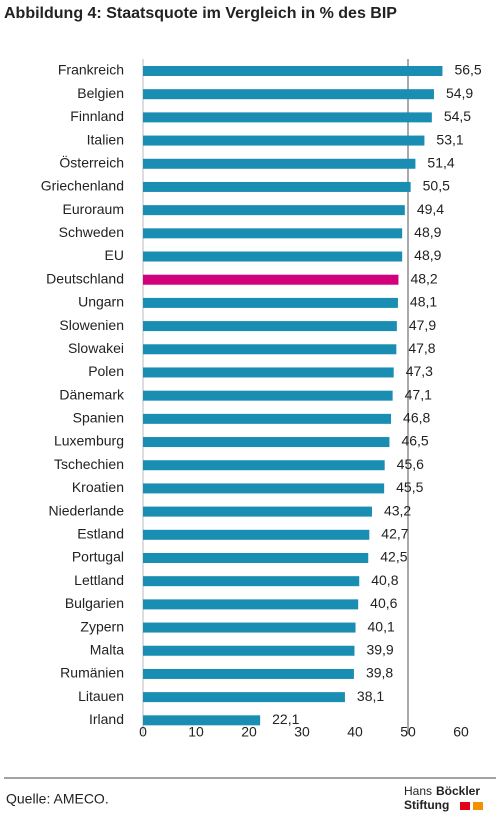 The image size is (500, 817). Describe the element at coordinates (143, 732) in the screenshot. I see `x-tick-label: 0` at that location.